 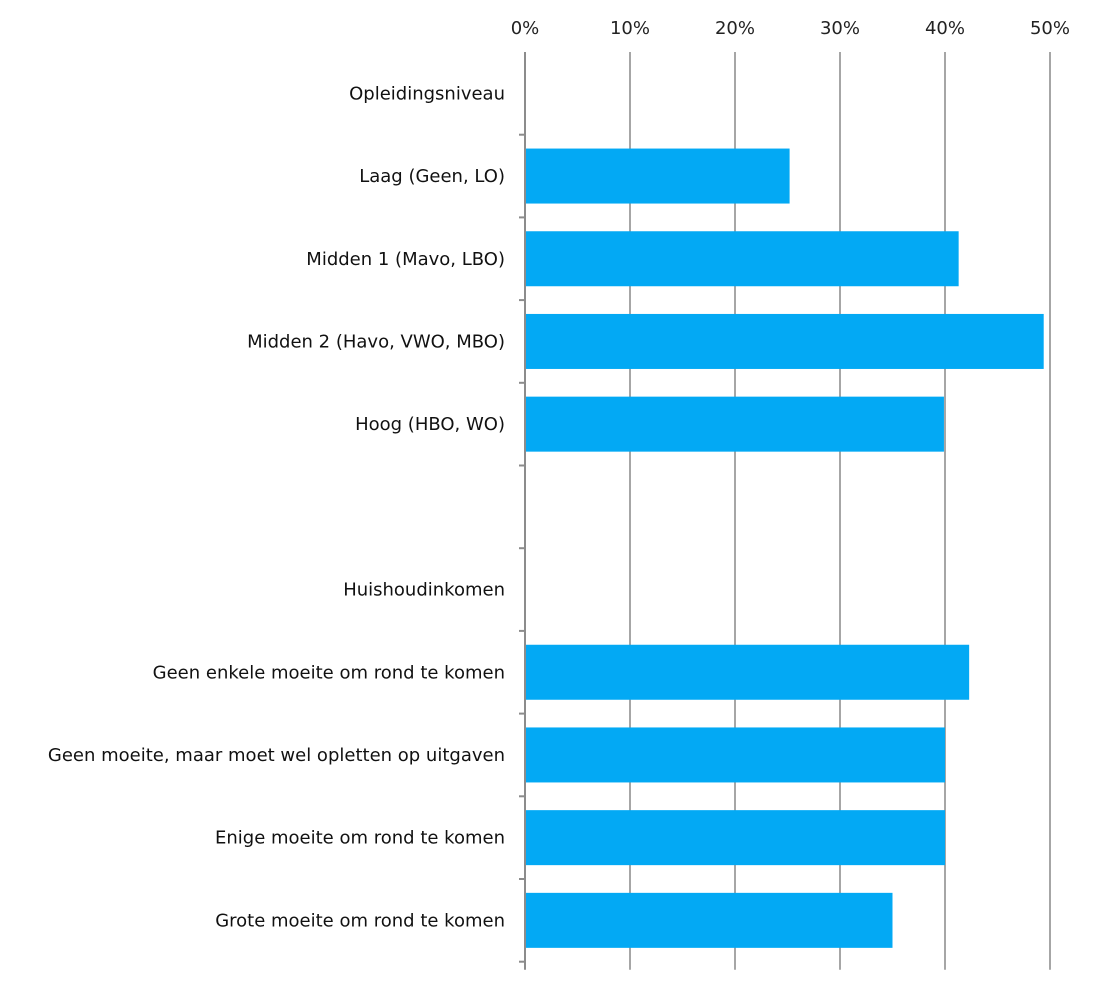 What do you see at coordinates (522, 511) in the screenshot?
I see `axes` at bounding box center [522, 511].